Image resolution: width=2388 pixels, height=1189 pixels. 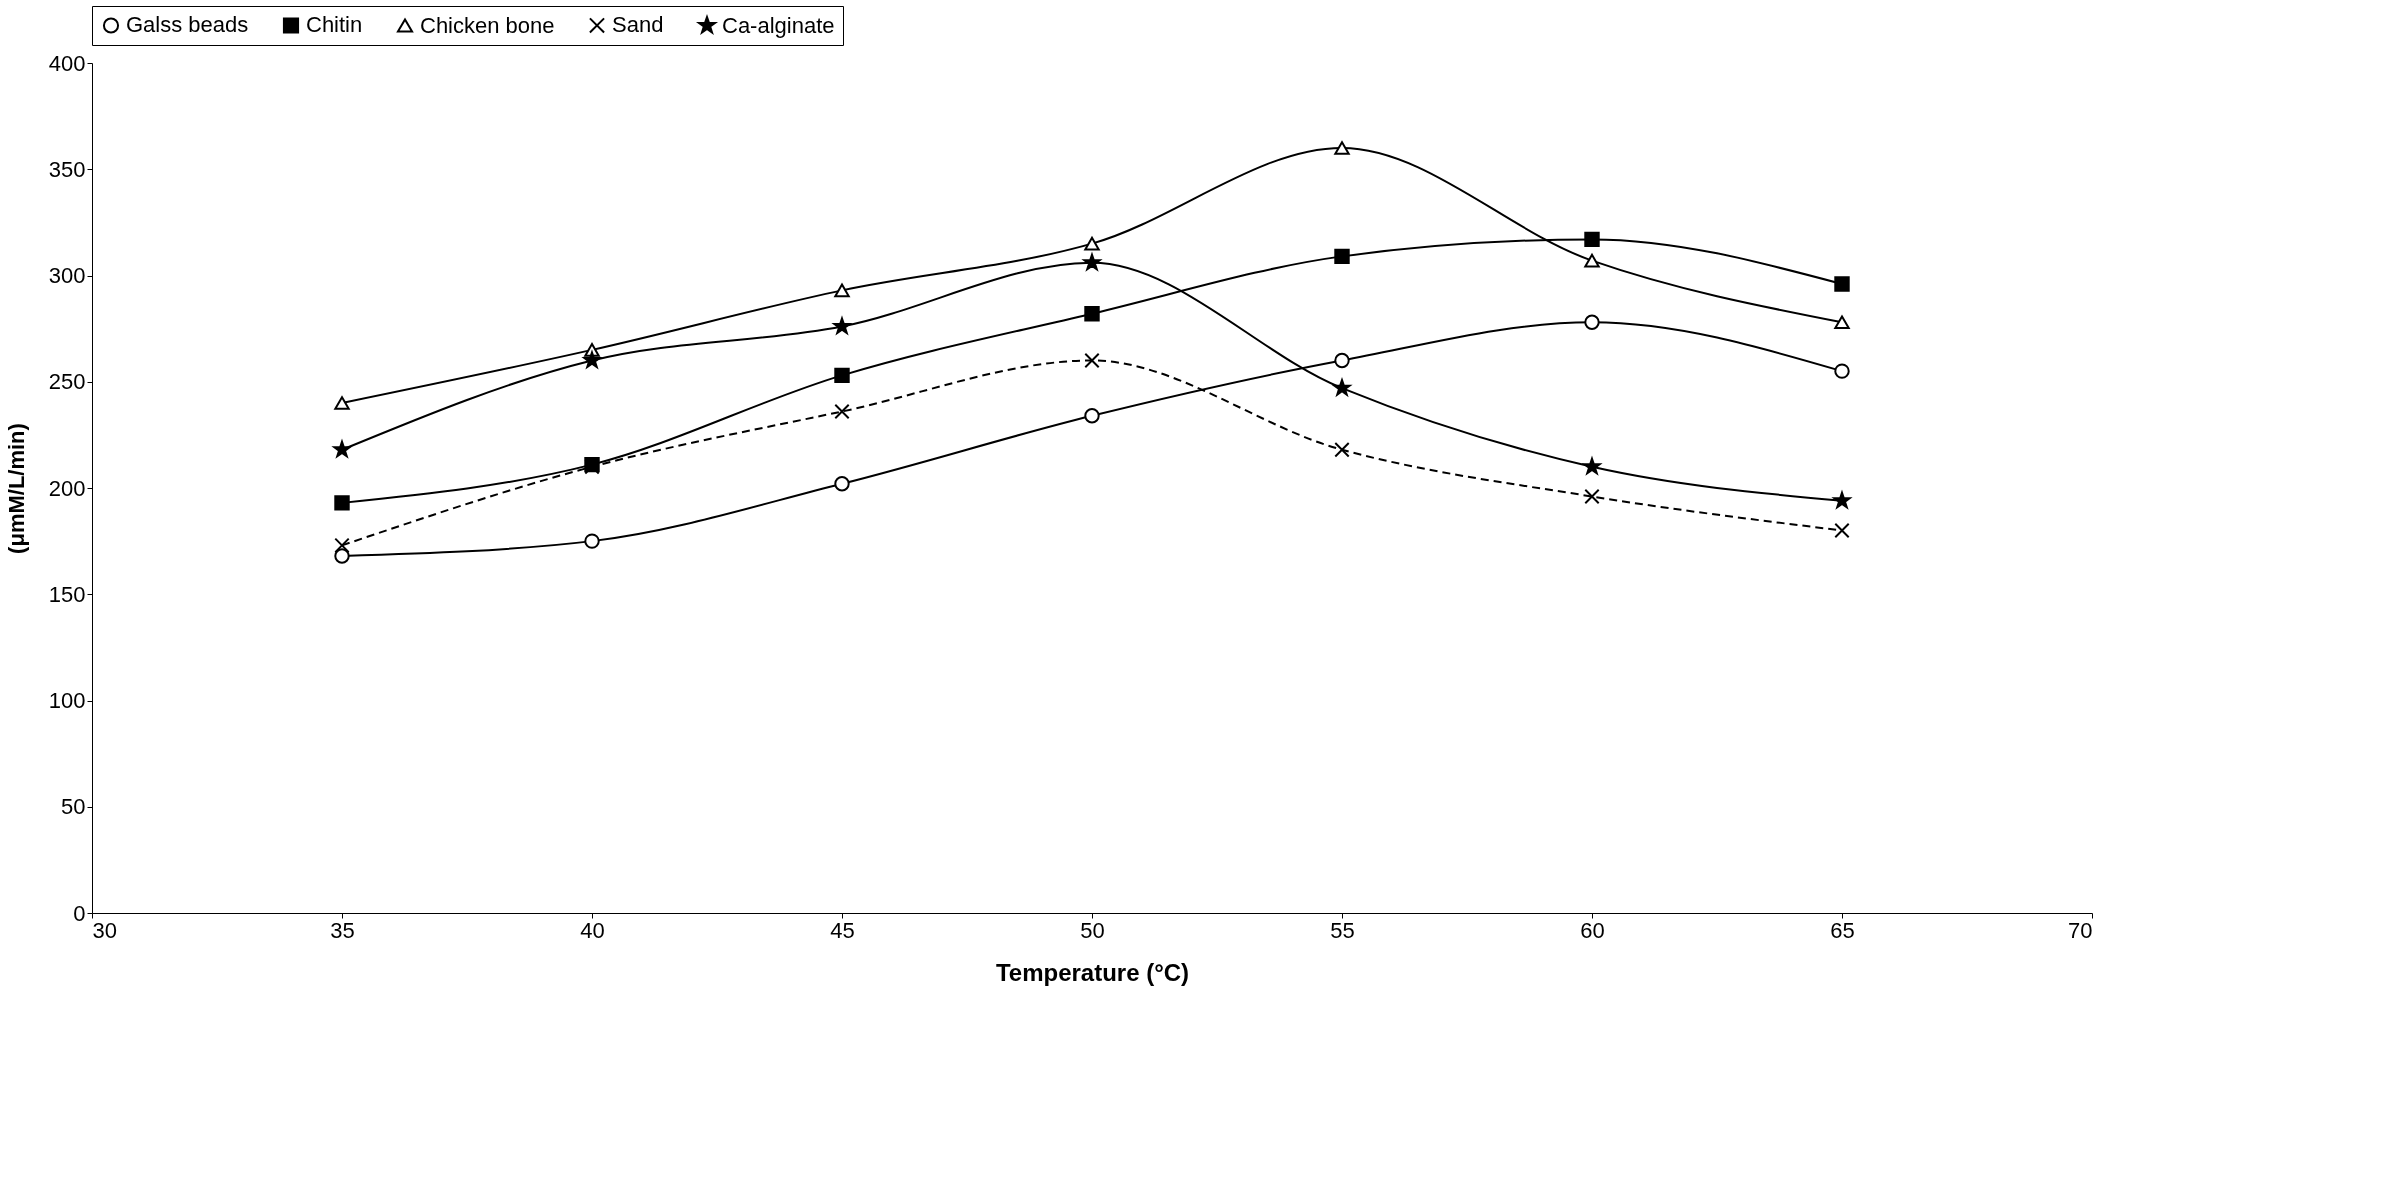 What do you see at coordinates (1092, 972) in the screenshot?
I see `x-axis-title: Temperature (°C)` at bounding box center [1092, 972].